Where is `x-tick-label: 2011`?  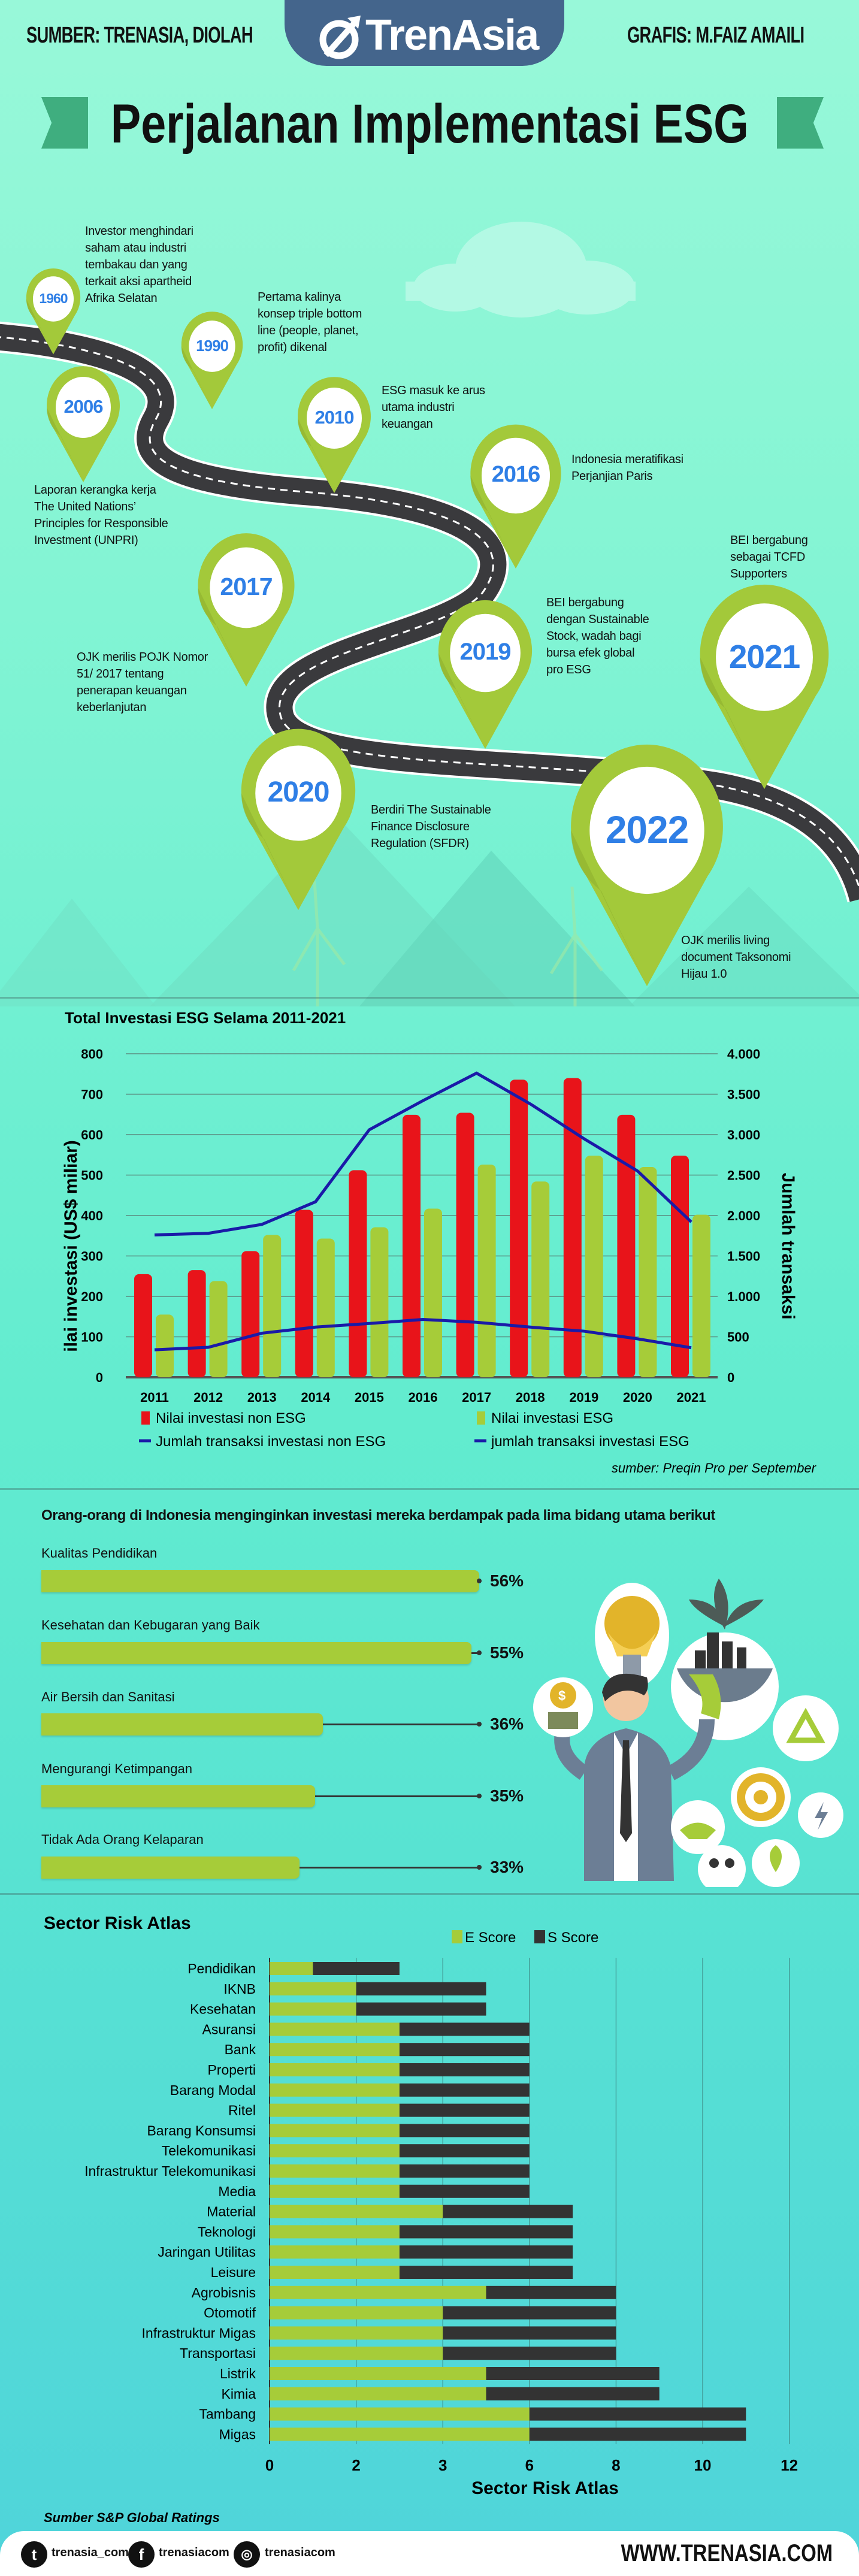 x-tick-label: 2011 is located at coordinates (154, 1397).